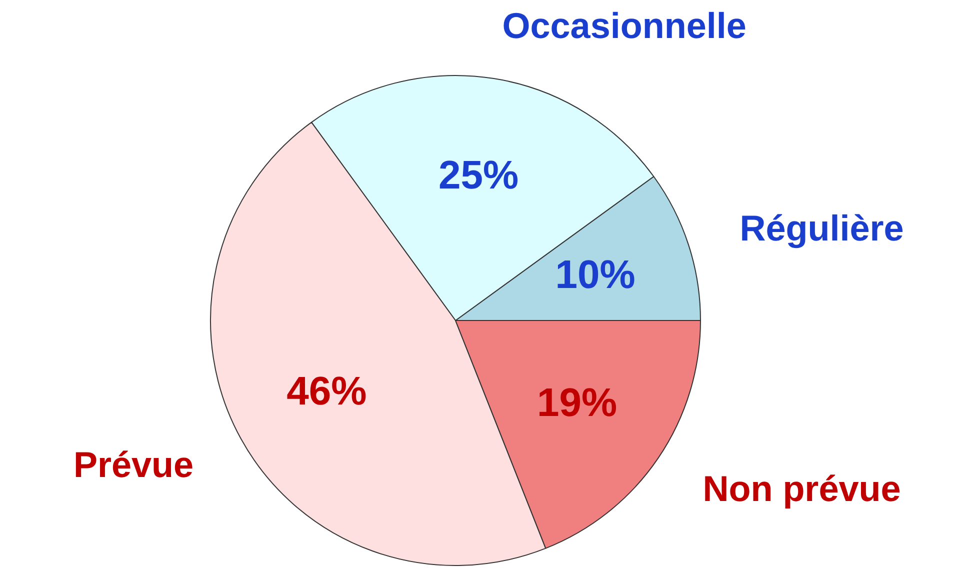  I want to click on data-label: 19%, so click(577, 403).